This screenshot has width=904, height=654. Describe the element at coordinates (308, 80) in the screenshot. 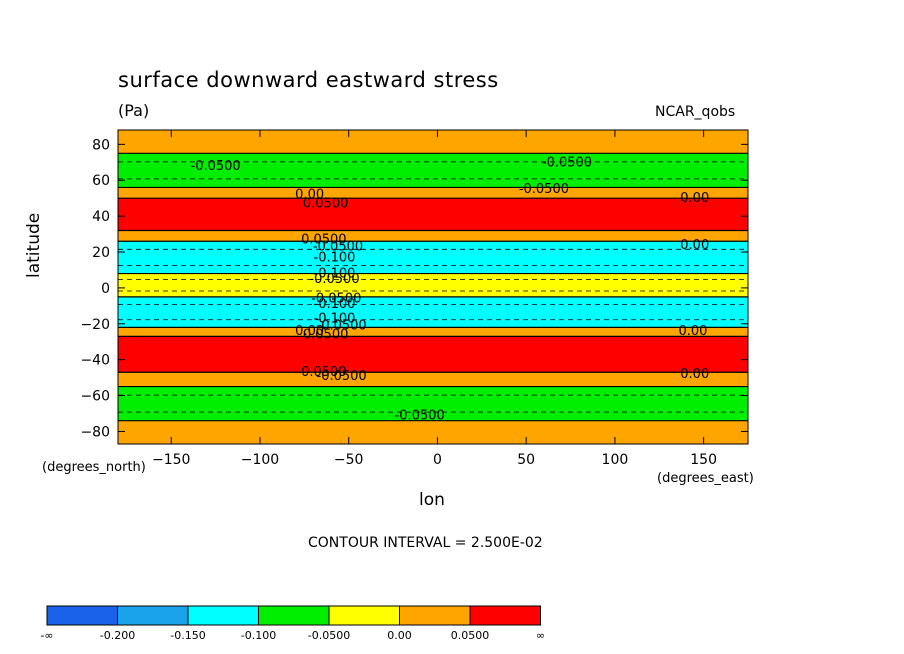

I see `chart-title: surface downward eastward stress` at that location.